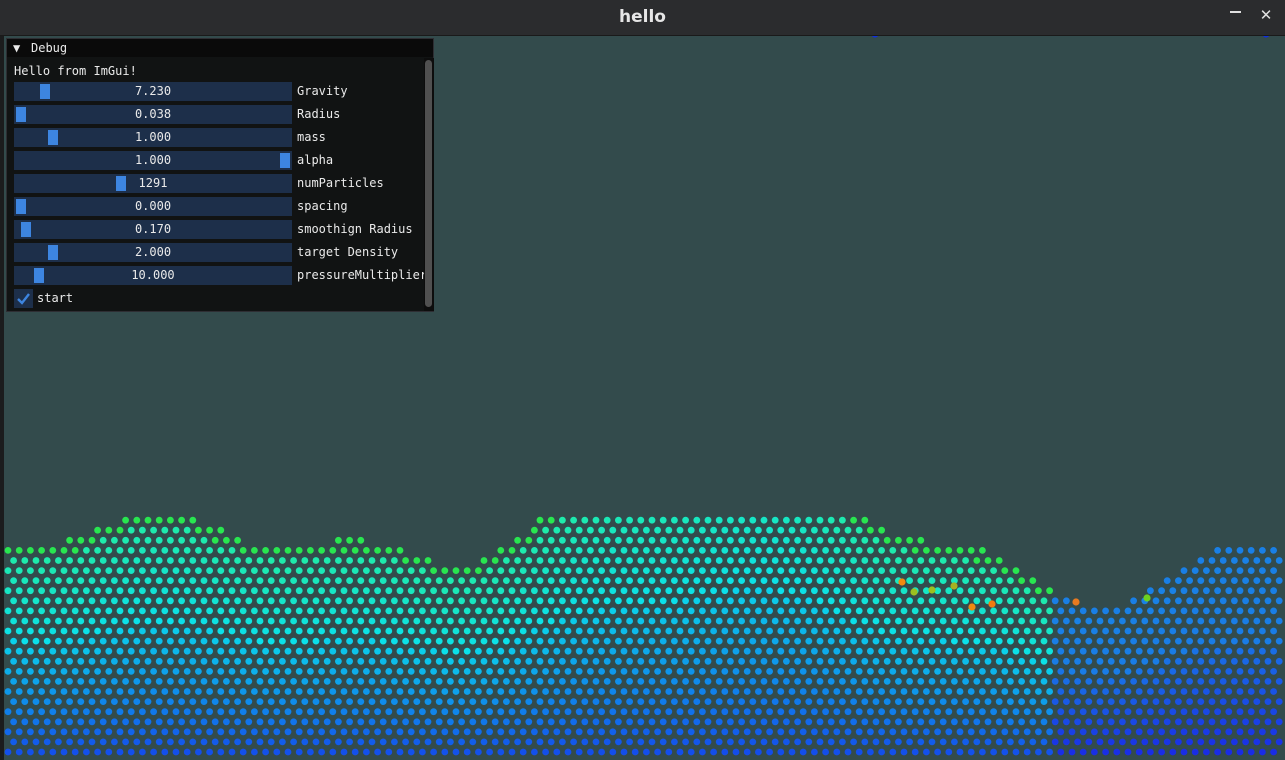 This screenshot has width=1285, height=760. Describe the element at coordinates (153, 160) in the screenshot. I see `alpha-slider: 1.000` at that location.